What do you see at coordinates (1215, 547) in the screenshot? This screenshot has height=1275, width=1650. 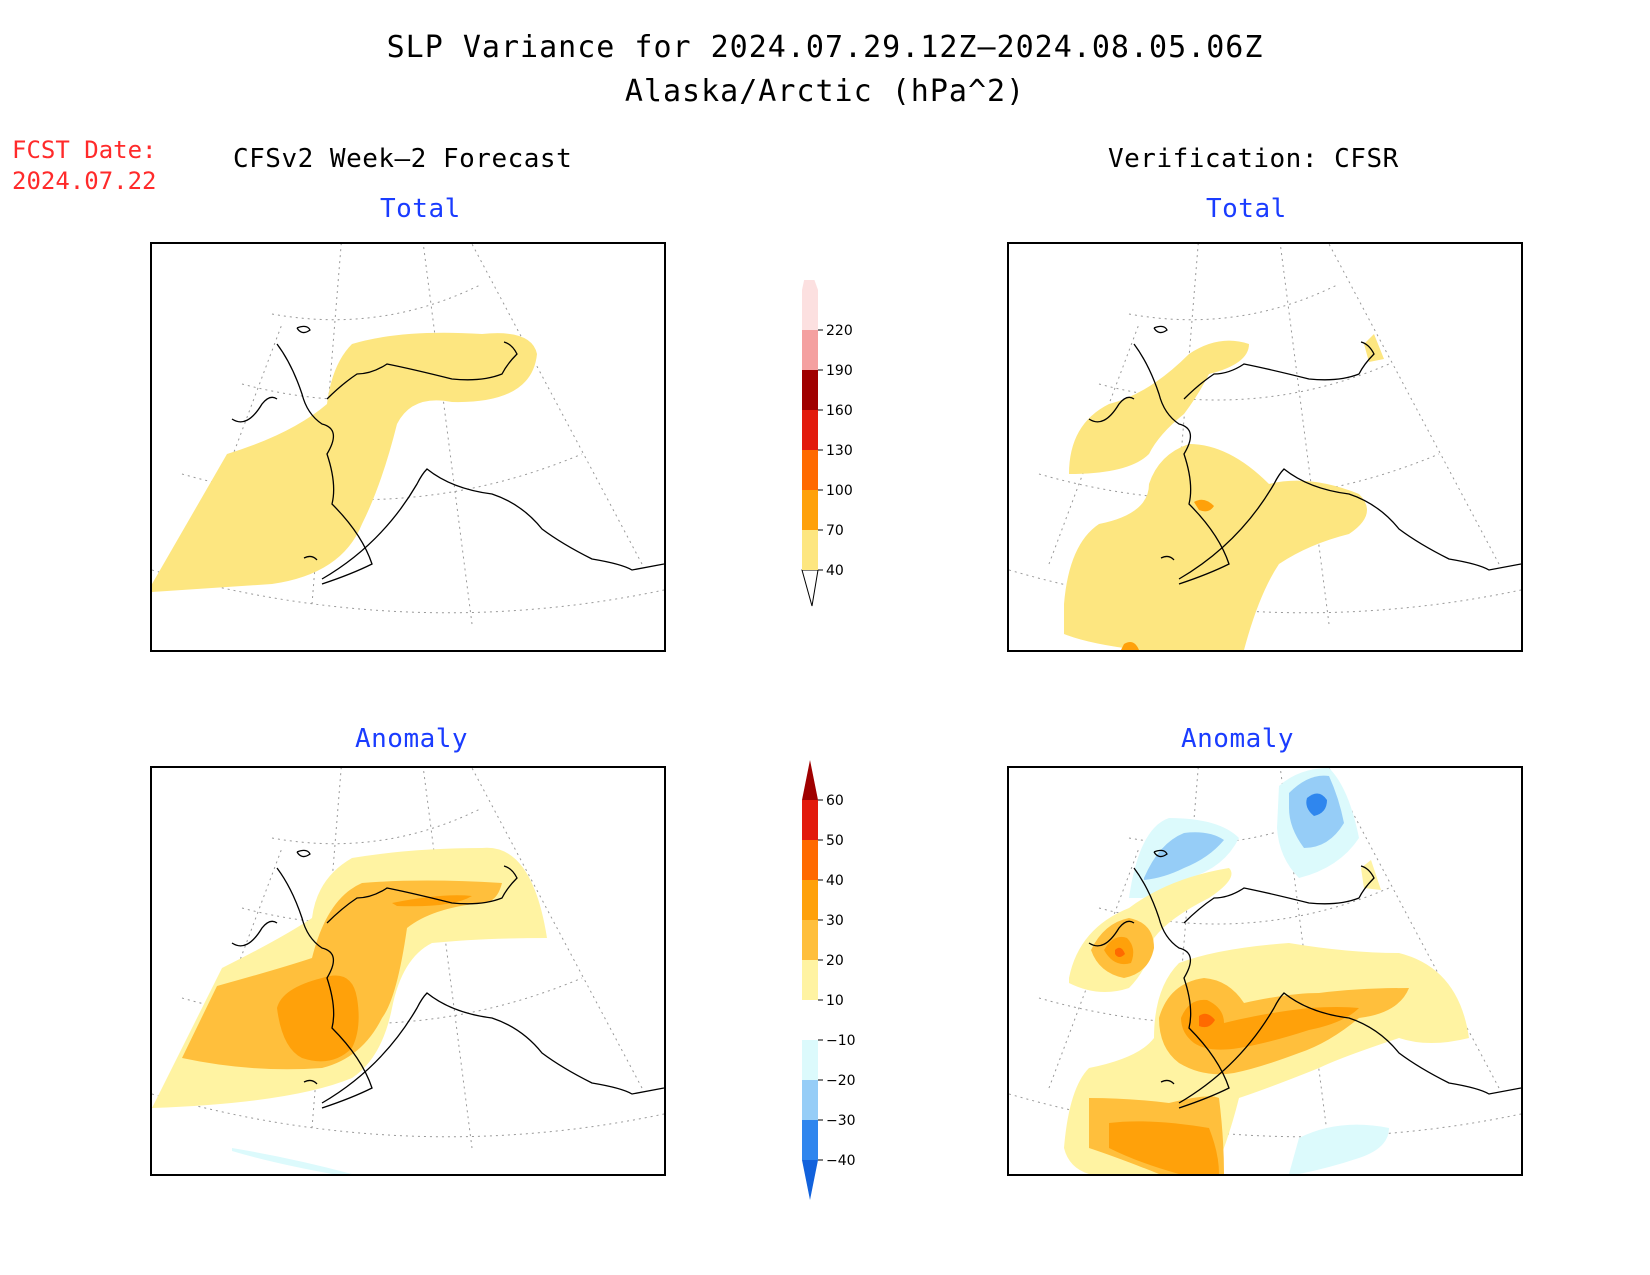 I see `variance-40-region-south` at bounding box center [1215, 547].